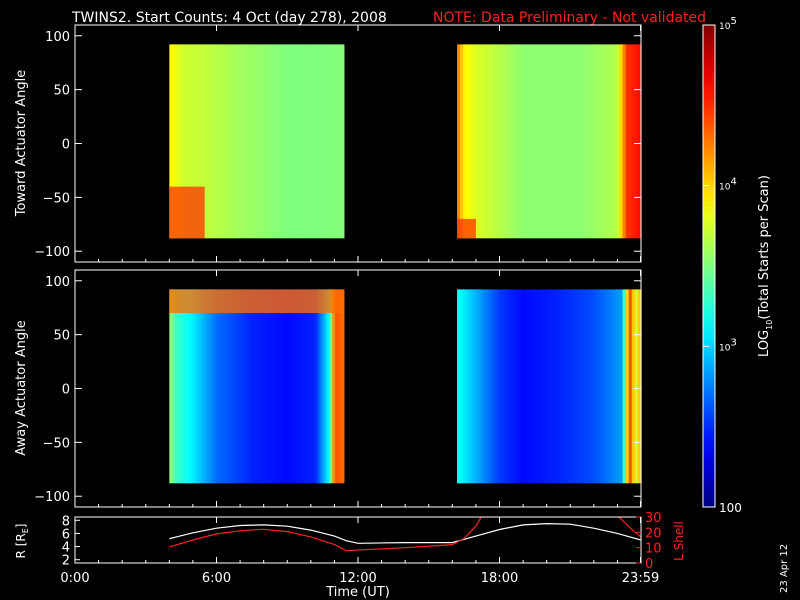 Image resolution: width=800 pixels, height=600 pixels. What do you see at coordinates (784, 568) in the screenshot?
I see `side-date: 23 Apr 12` at bounding box center [784, 568].